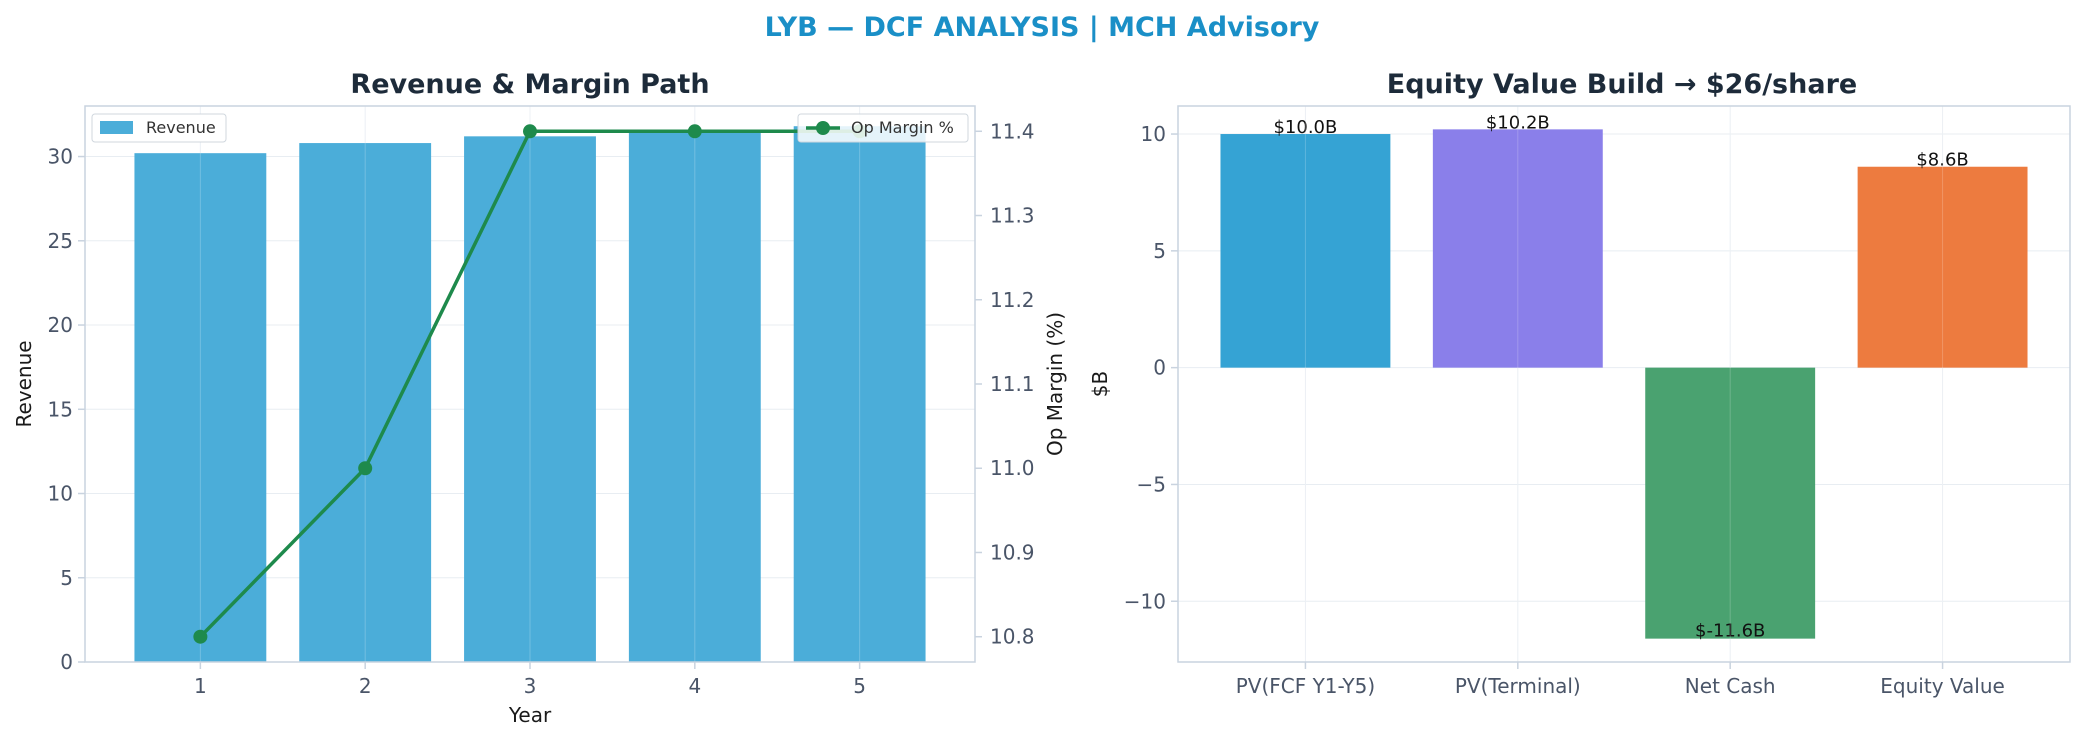 This screenshot has width=2084, height=742. Describe the element at coordinates (1518, 686) in the screenshot. I see `equity-x-tick-label: PV(Terminal)` at that location.